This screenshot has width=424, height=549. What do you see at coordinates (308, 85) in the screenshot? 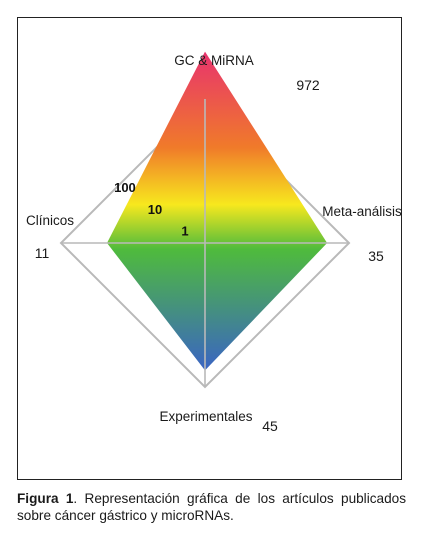
I see `axis-value-gc-mirna: 972` at bounding box center [308, 85].